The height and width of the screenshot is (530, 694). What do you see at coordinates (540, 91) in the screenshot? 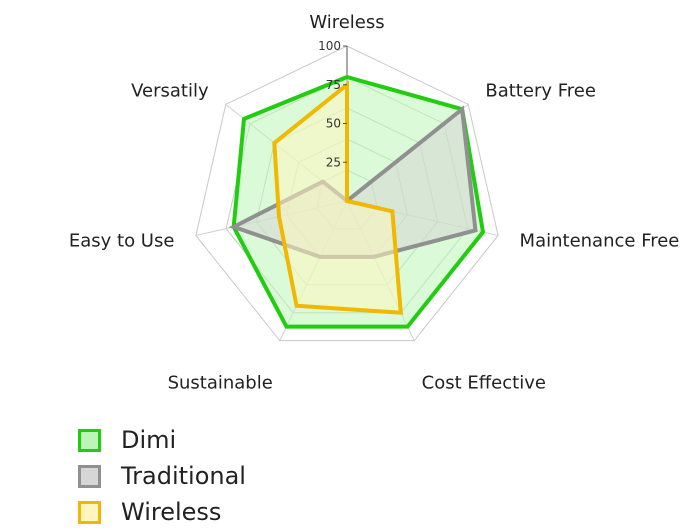
I see `axis-label-battery-free: Battery Free` at bounding box center [540, 91].